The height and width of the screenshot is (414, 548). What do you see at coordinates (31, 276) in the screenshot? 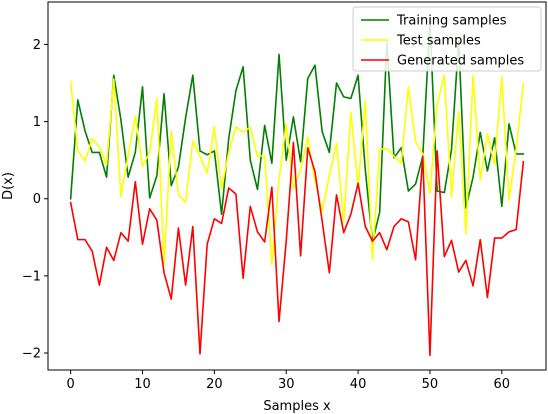
I see `y-tick-label: −1` at bounding box center [31, 276].